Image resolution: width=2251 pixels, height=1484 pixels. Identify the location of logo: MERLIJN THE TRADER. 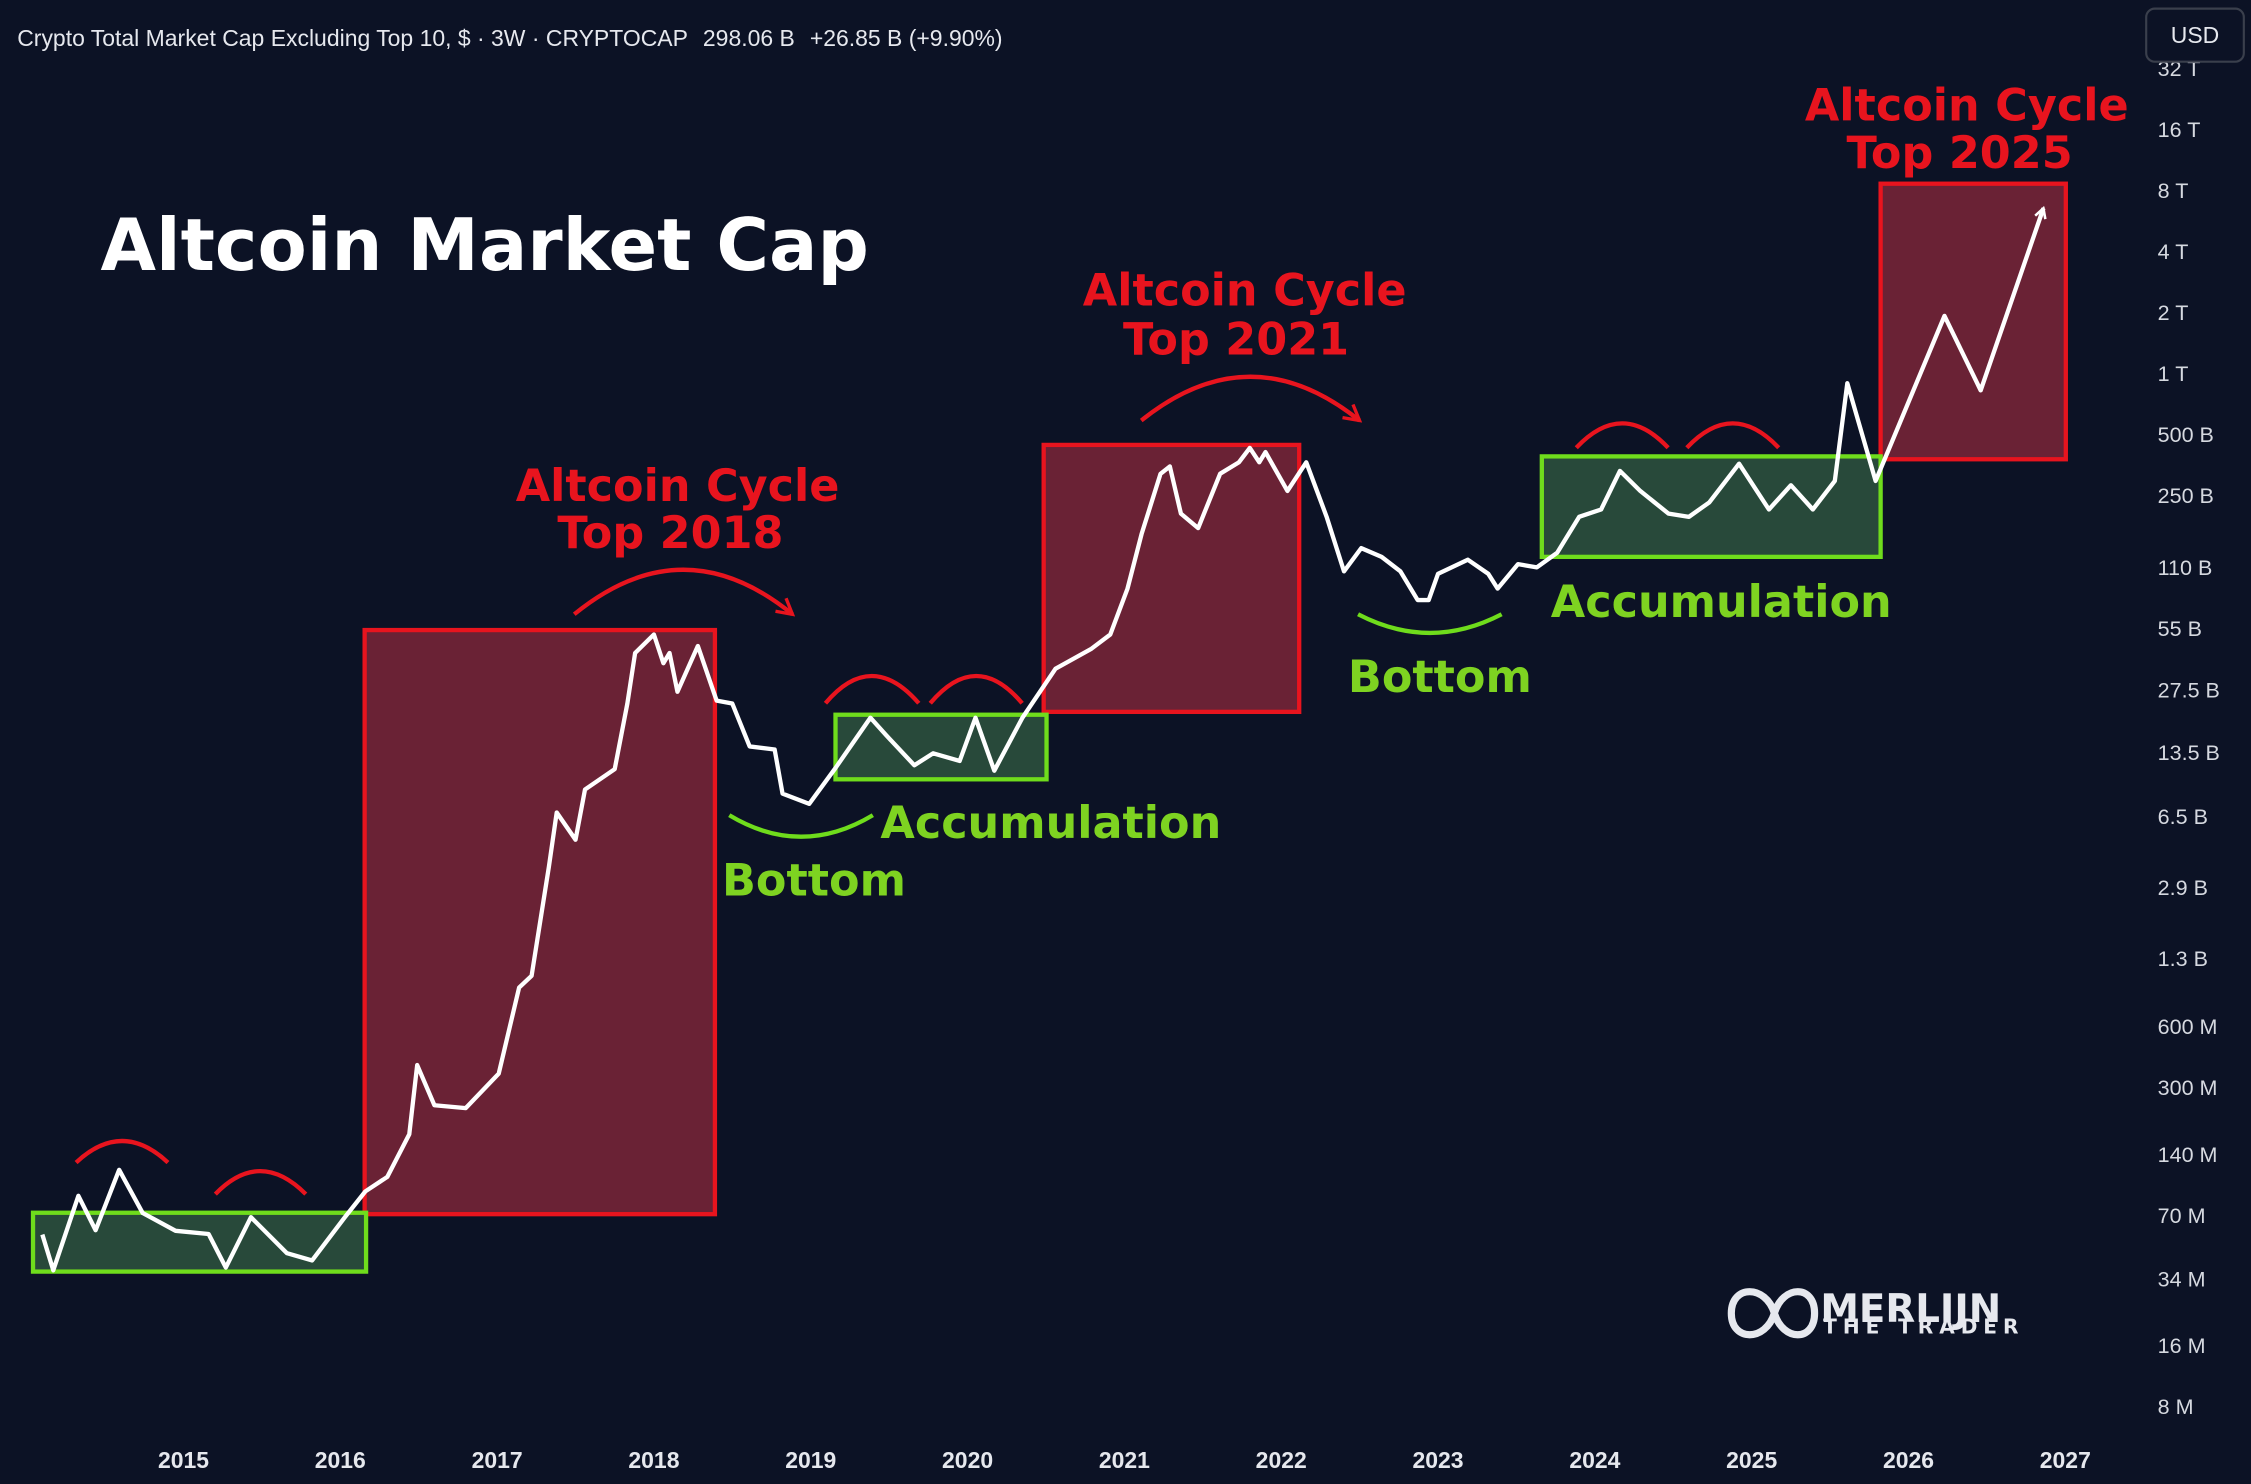
(1873, 1313).